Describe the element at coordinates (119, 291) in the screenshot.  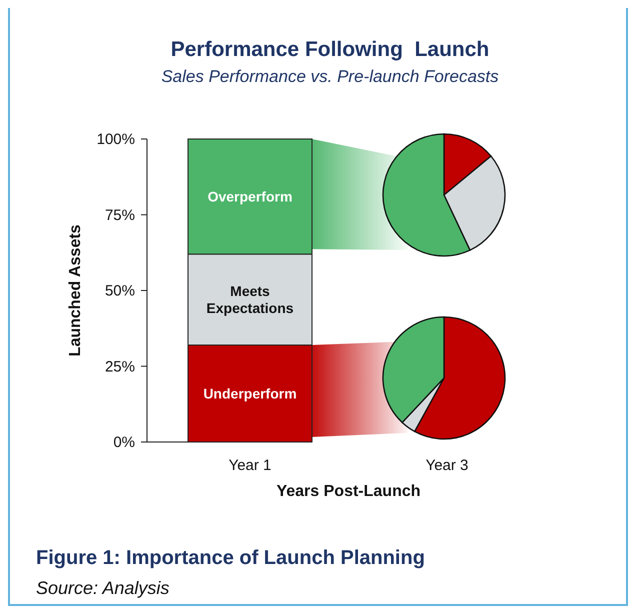
I see `y-tick-label: 50%` at that location.